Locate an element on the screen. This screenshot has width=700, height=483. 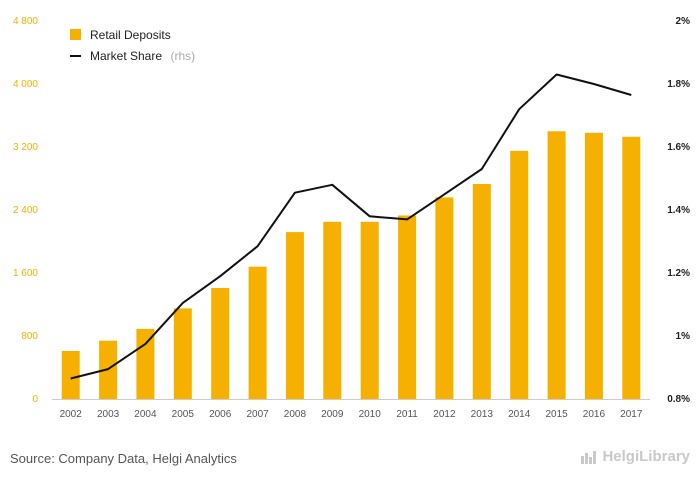
x-tick-label-2016: 2016 is located at coordinates (594, 414).